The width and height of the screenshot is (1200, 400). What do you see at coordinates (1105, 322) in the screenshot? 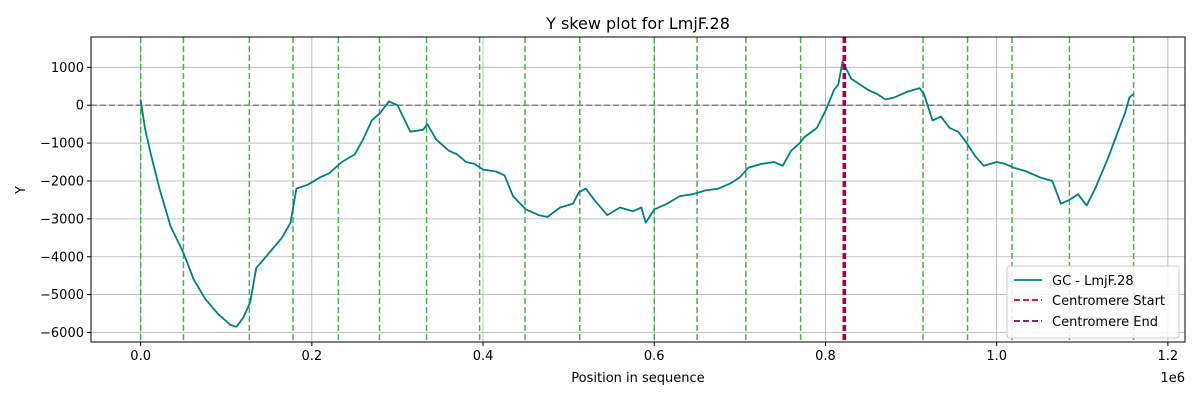
I see `legend-label-centromere-end: Centromere End` at bounding box center [1105, 322].